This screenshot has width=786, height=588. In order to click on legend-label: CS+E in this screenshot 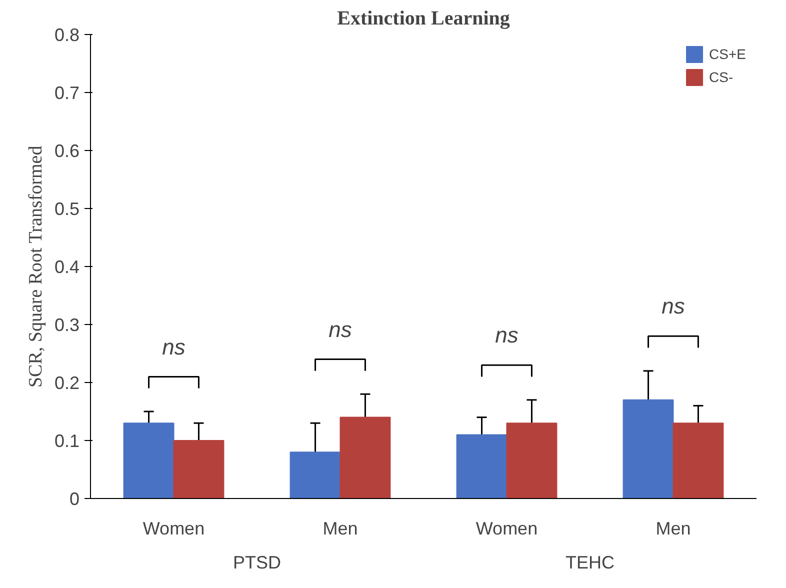, I will do `click(727, 54)`.